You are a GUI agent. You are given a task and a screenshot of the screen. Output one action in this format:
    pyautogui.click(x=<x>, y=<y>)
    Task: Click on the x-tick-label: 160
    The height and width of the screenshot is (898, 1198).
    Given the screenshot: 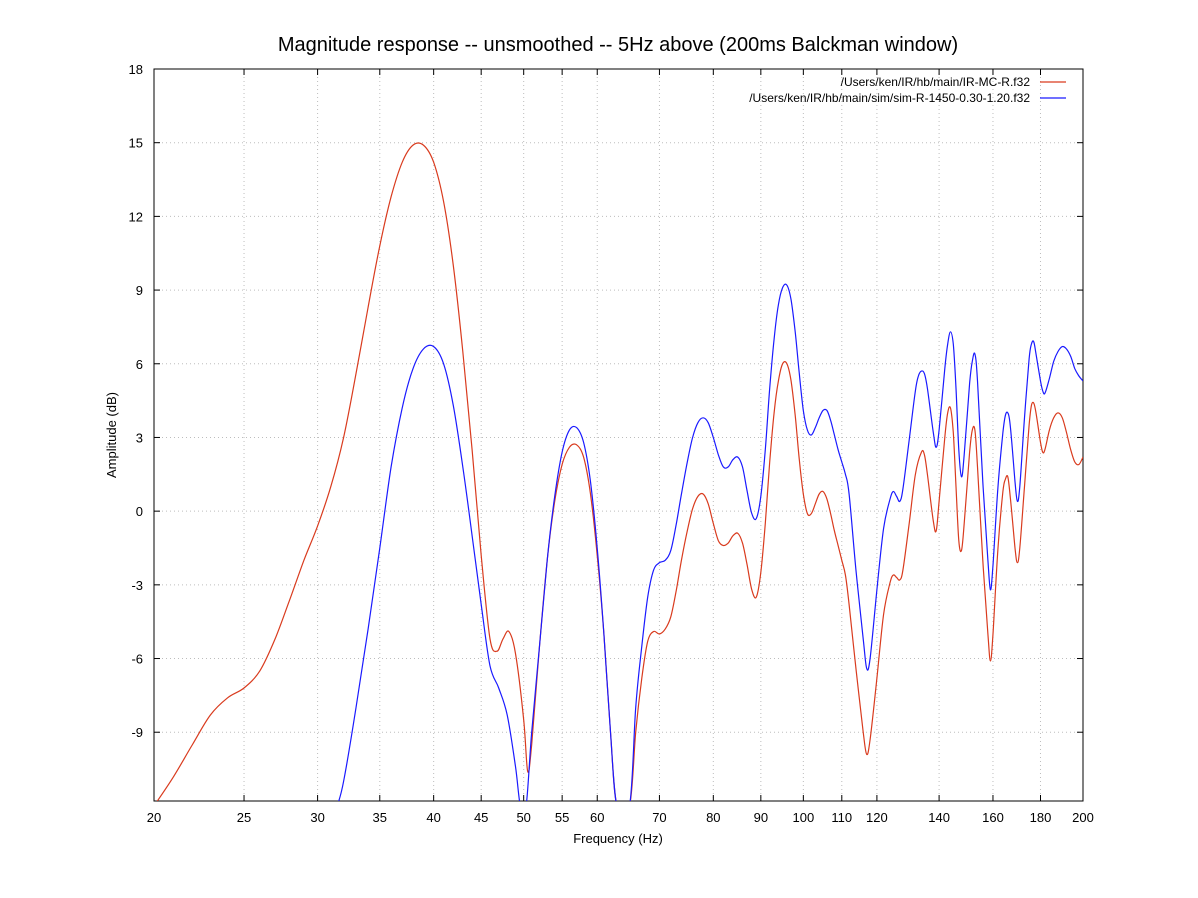 What is the action you would take?
    pyautogui.click(x=993, y=817)
    